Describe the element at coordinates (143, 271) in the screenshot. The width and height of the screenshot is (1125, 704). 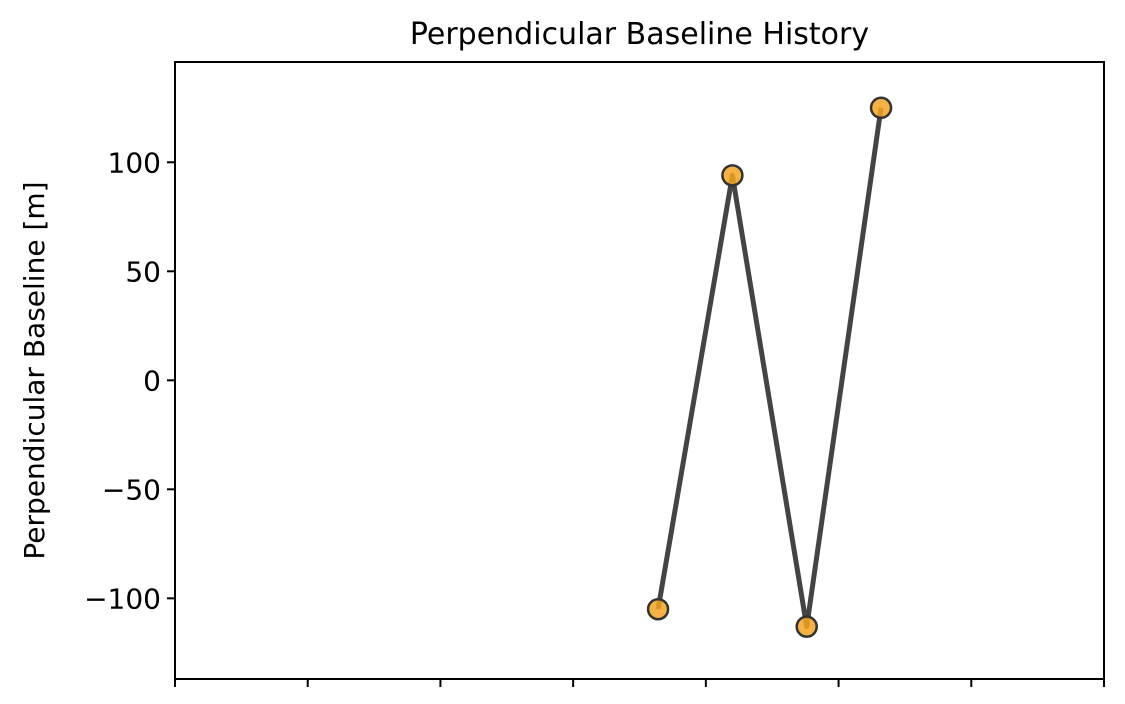
I see `y-tick-label: 50` at that location.